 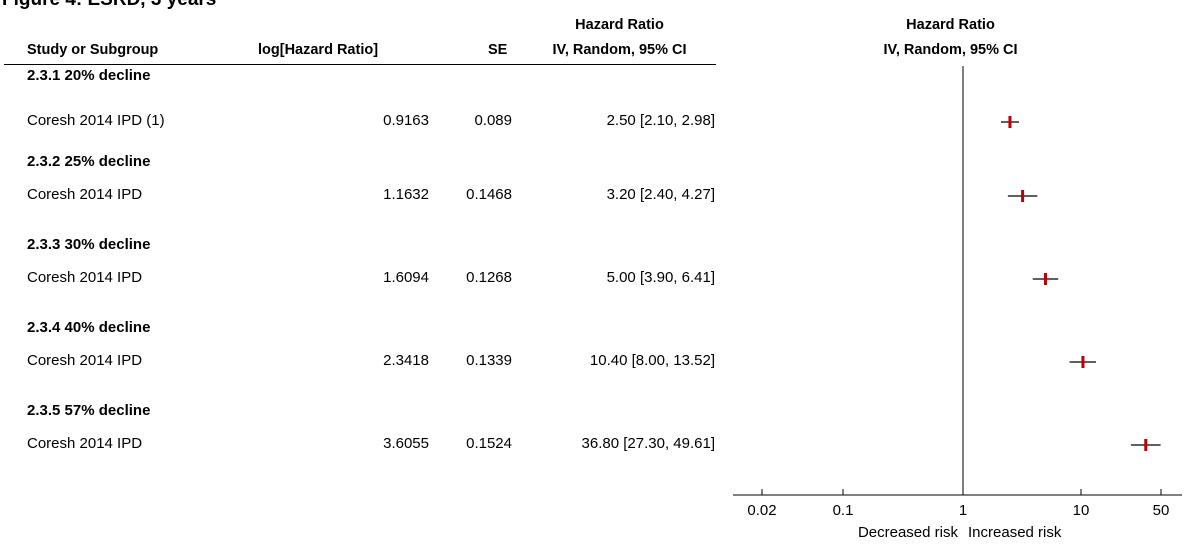 What do you see at coordinates (648, 443) in the screenshot?
I see `hr-ci-value: 36.80 [27.30, 49.61]` at bounding box center [648, 443].